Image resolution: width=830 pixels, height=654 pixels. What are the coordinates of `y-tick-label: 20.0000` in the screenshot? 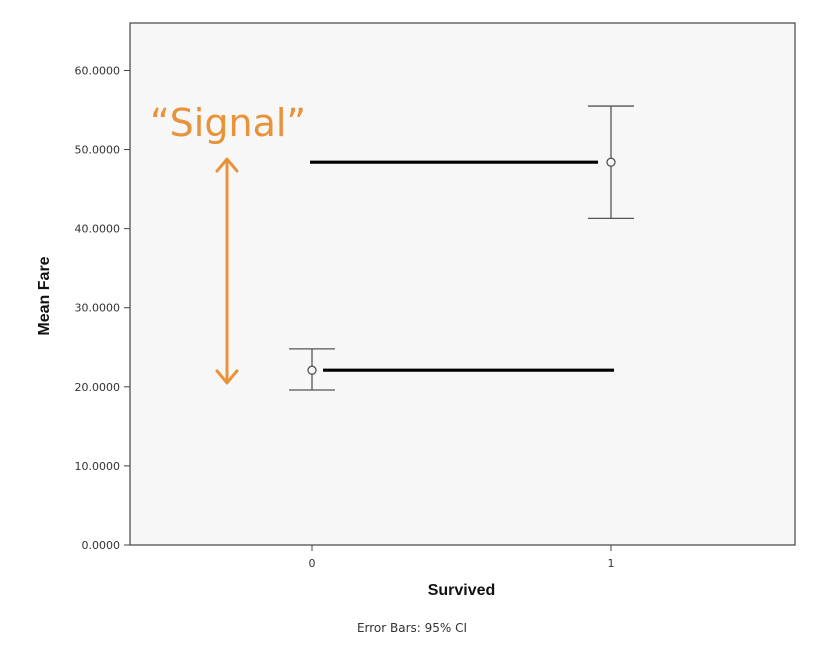 It's located at (98, 387).